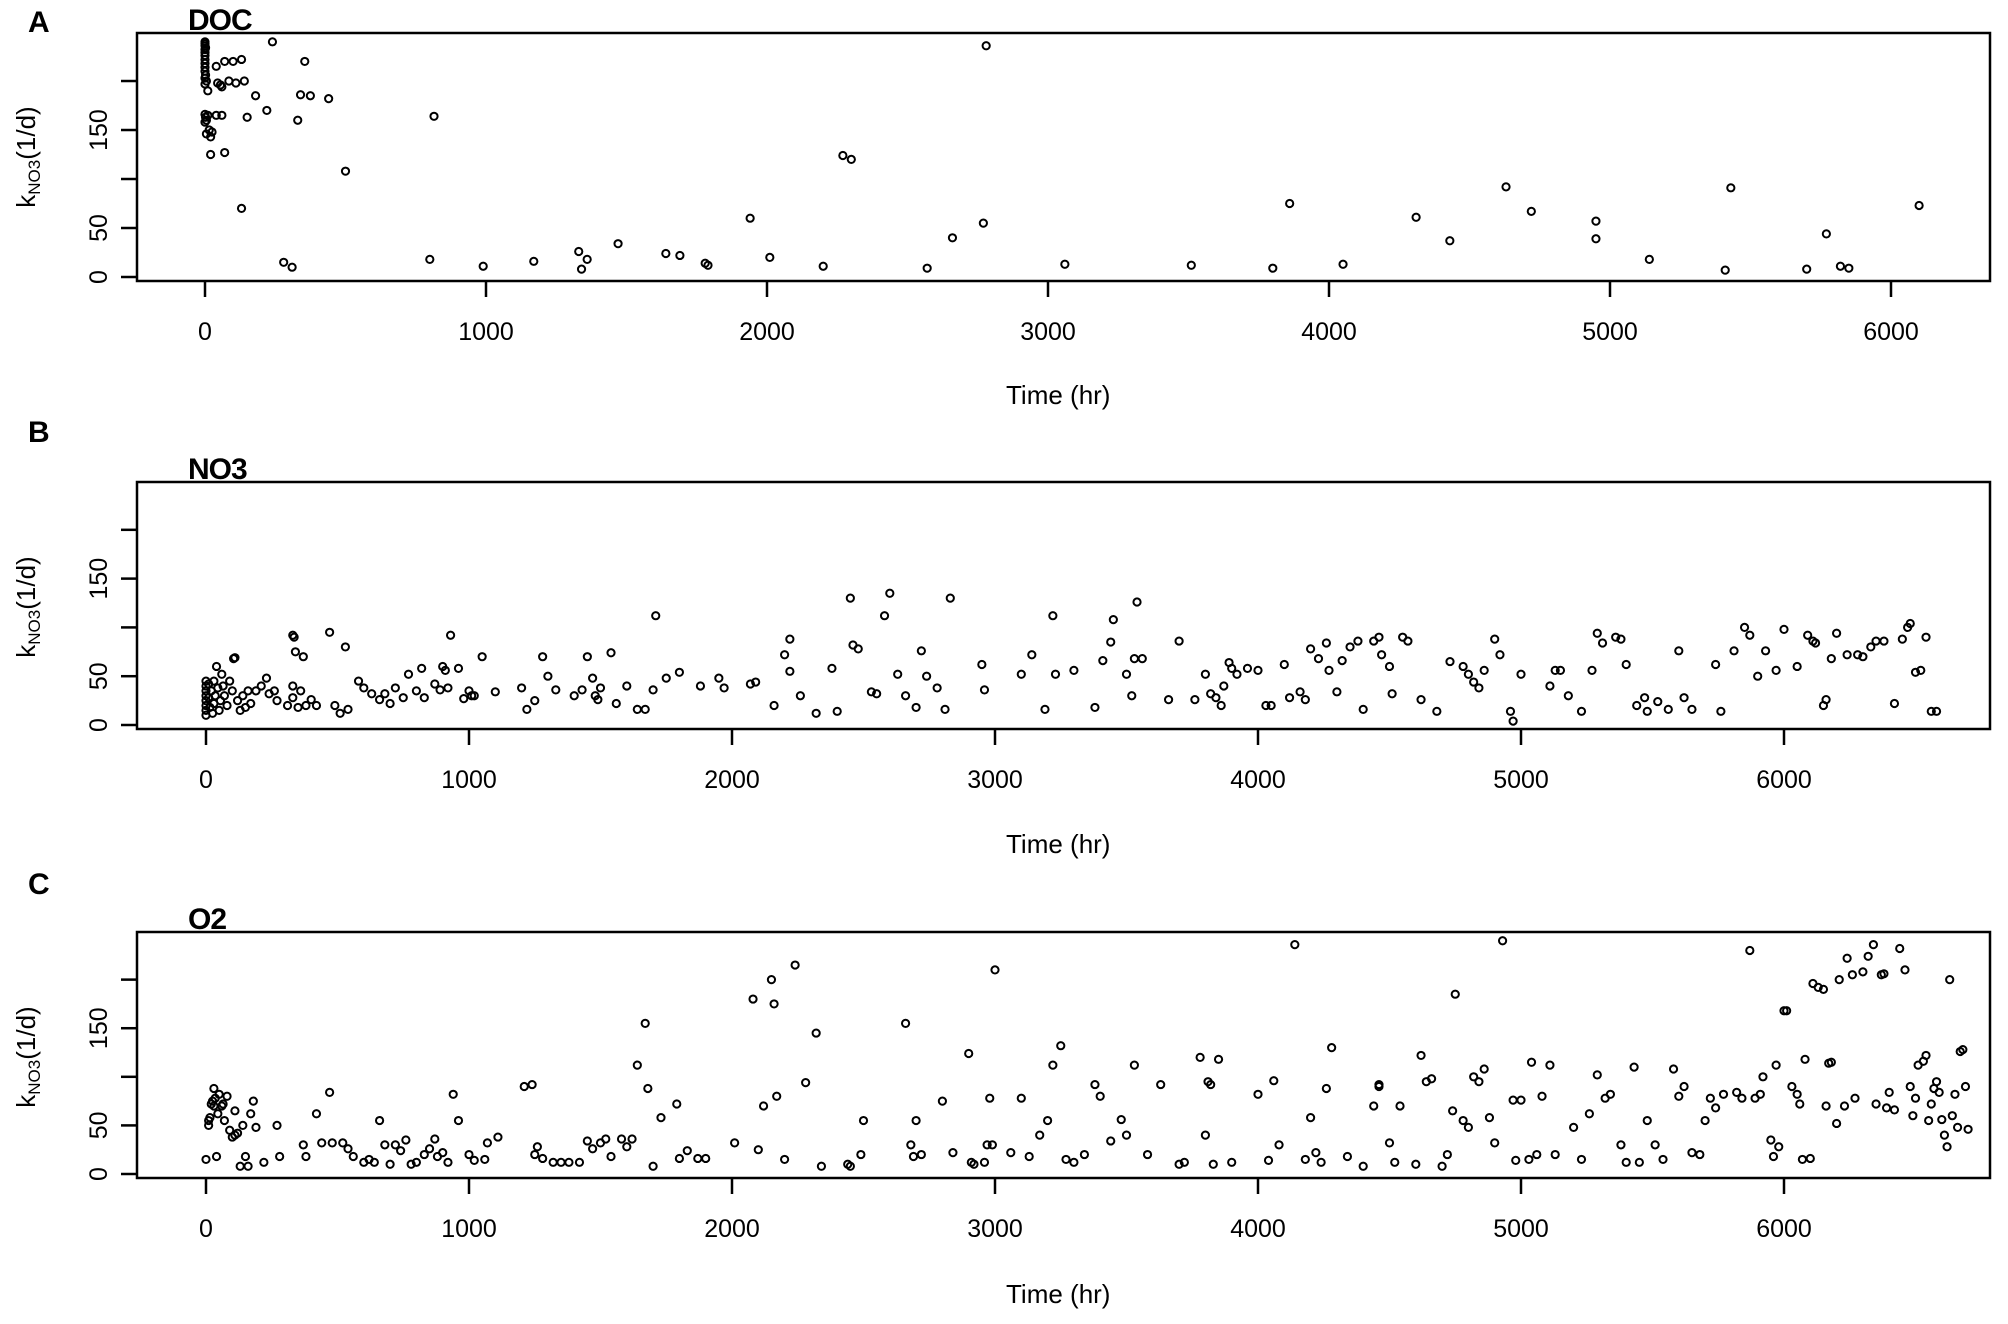 The image size is (2008, 1324). What do you see at coordinates (1521, 1229) in the screenshot?
I see `x-tick-label: 5000` at bounding box center [1521, 1229].